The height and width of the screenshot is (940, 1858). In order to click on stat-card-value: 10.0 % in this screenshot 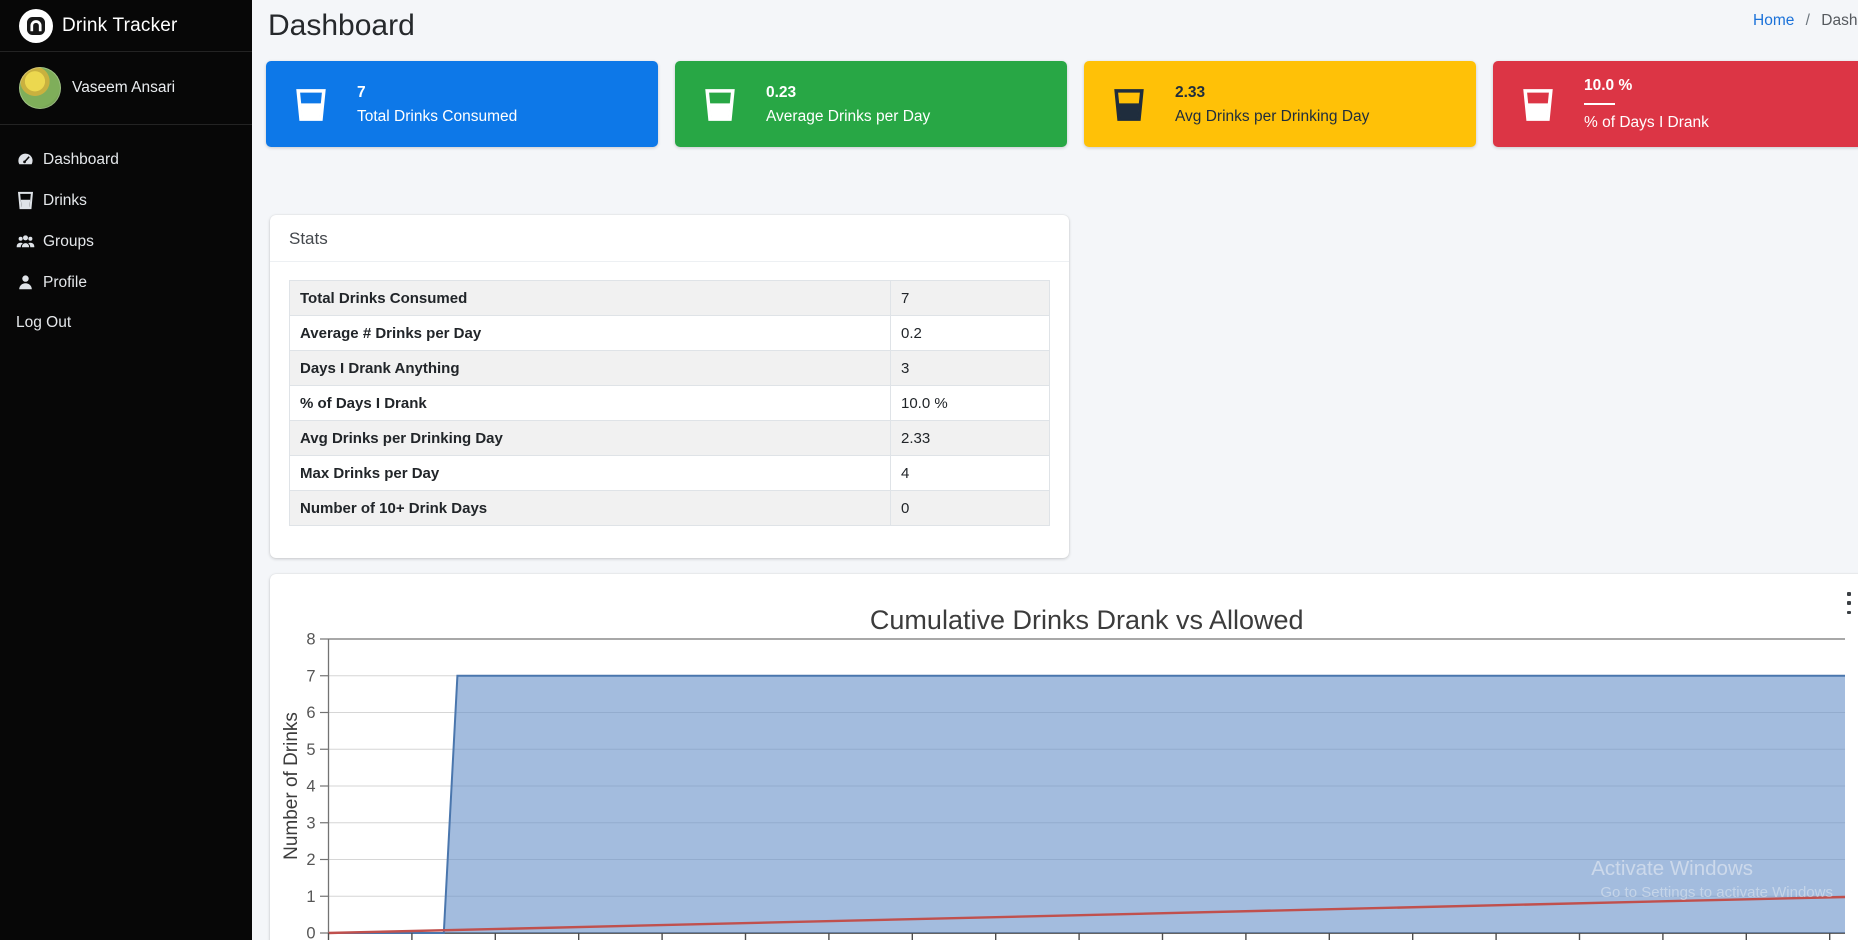, I will do `click(1608, 85)`.